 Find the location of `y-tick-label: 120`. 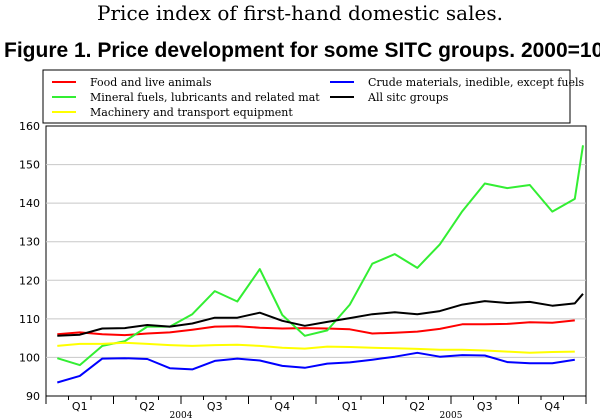

y-tick-label: 120 is located at coordinates (29, 280).